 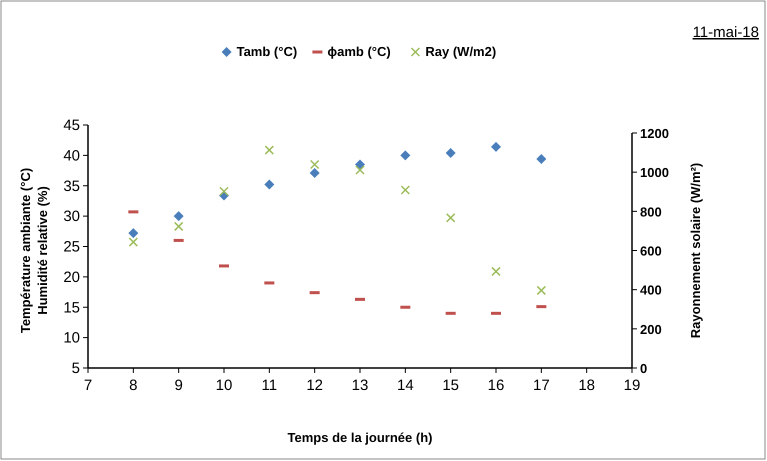 I want to click on y-tick-label: 10, so click(x=71, y=338).